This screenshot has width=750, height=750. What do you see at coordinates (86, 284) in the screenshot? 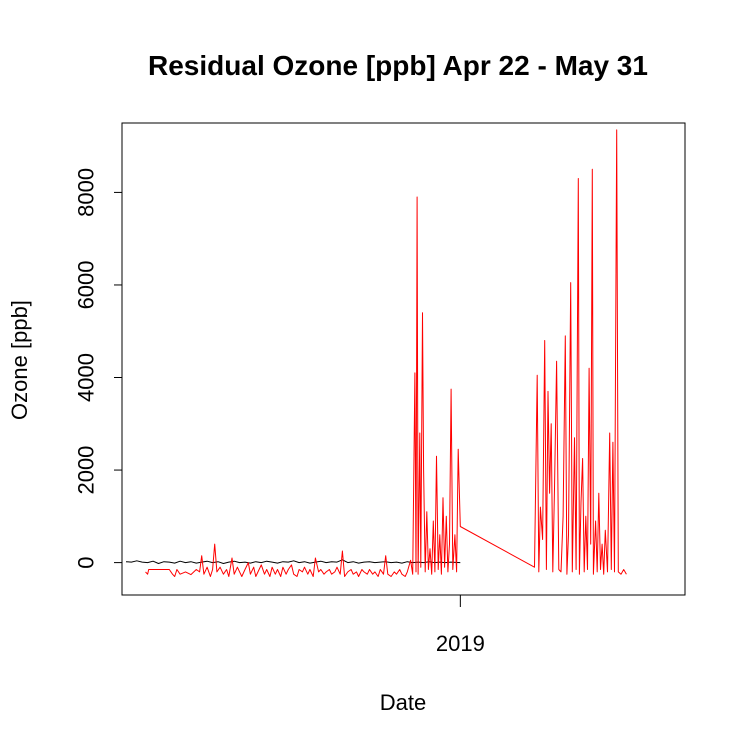
I see `y-tick-label: 6000` at bounding box center [86, 284].